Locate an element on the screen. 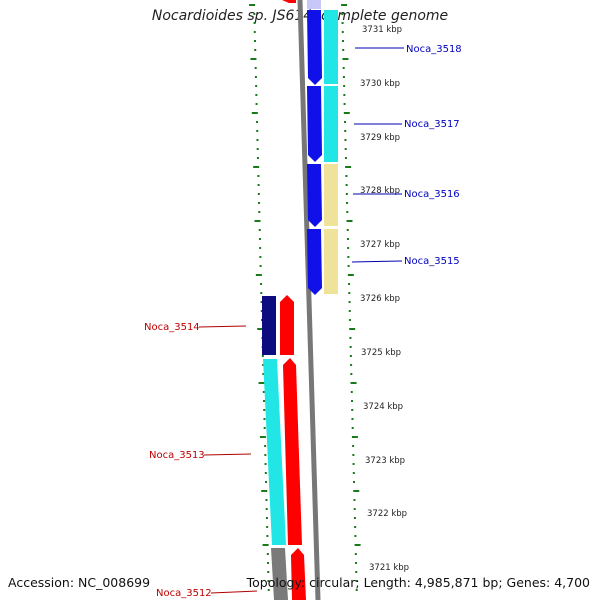 Image resolution: width=600 pixels, height=600 pixels. gene-label-noca-3513: Noca_3513 is located at coordinates (177, 455).